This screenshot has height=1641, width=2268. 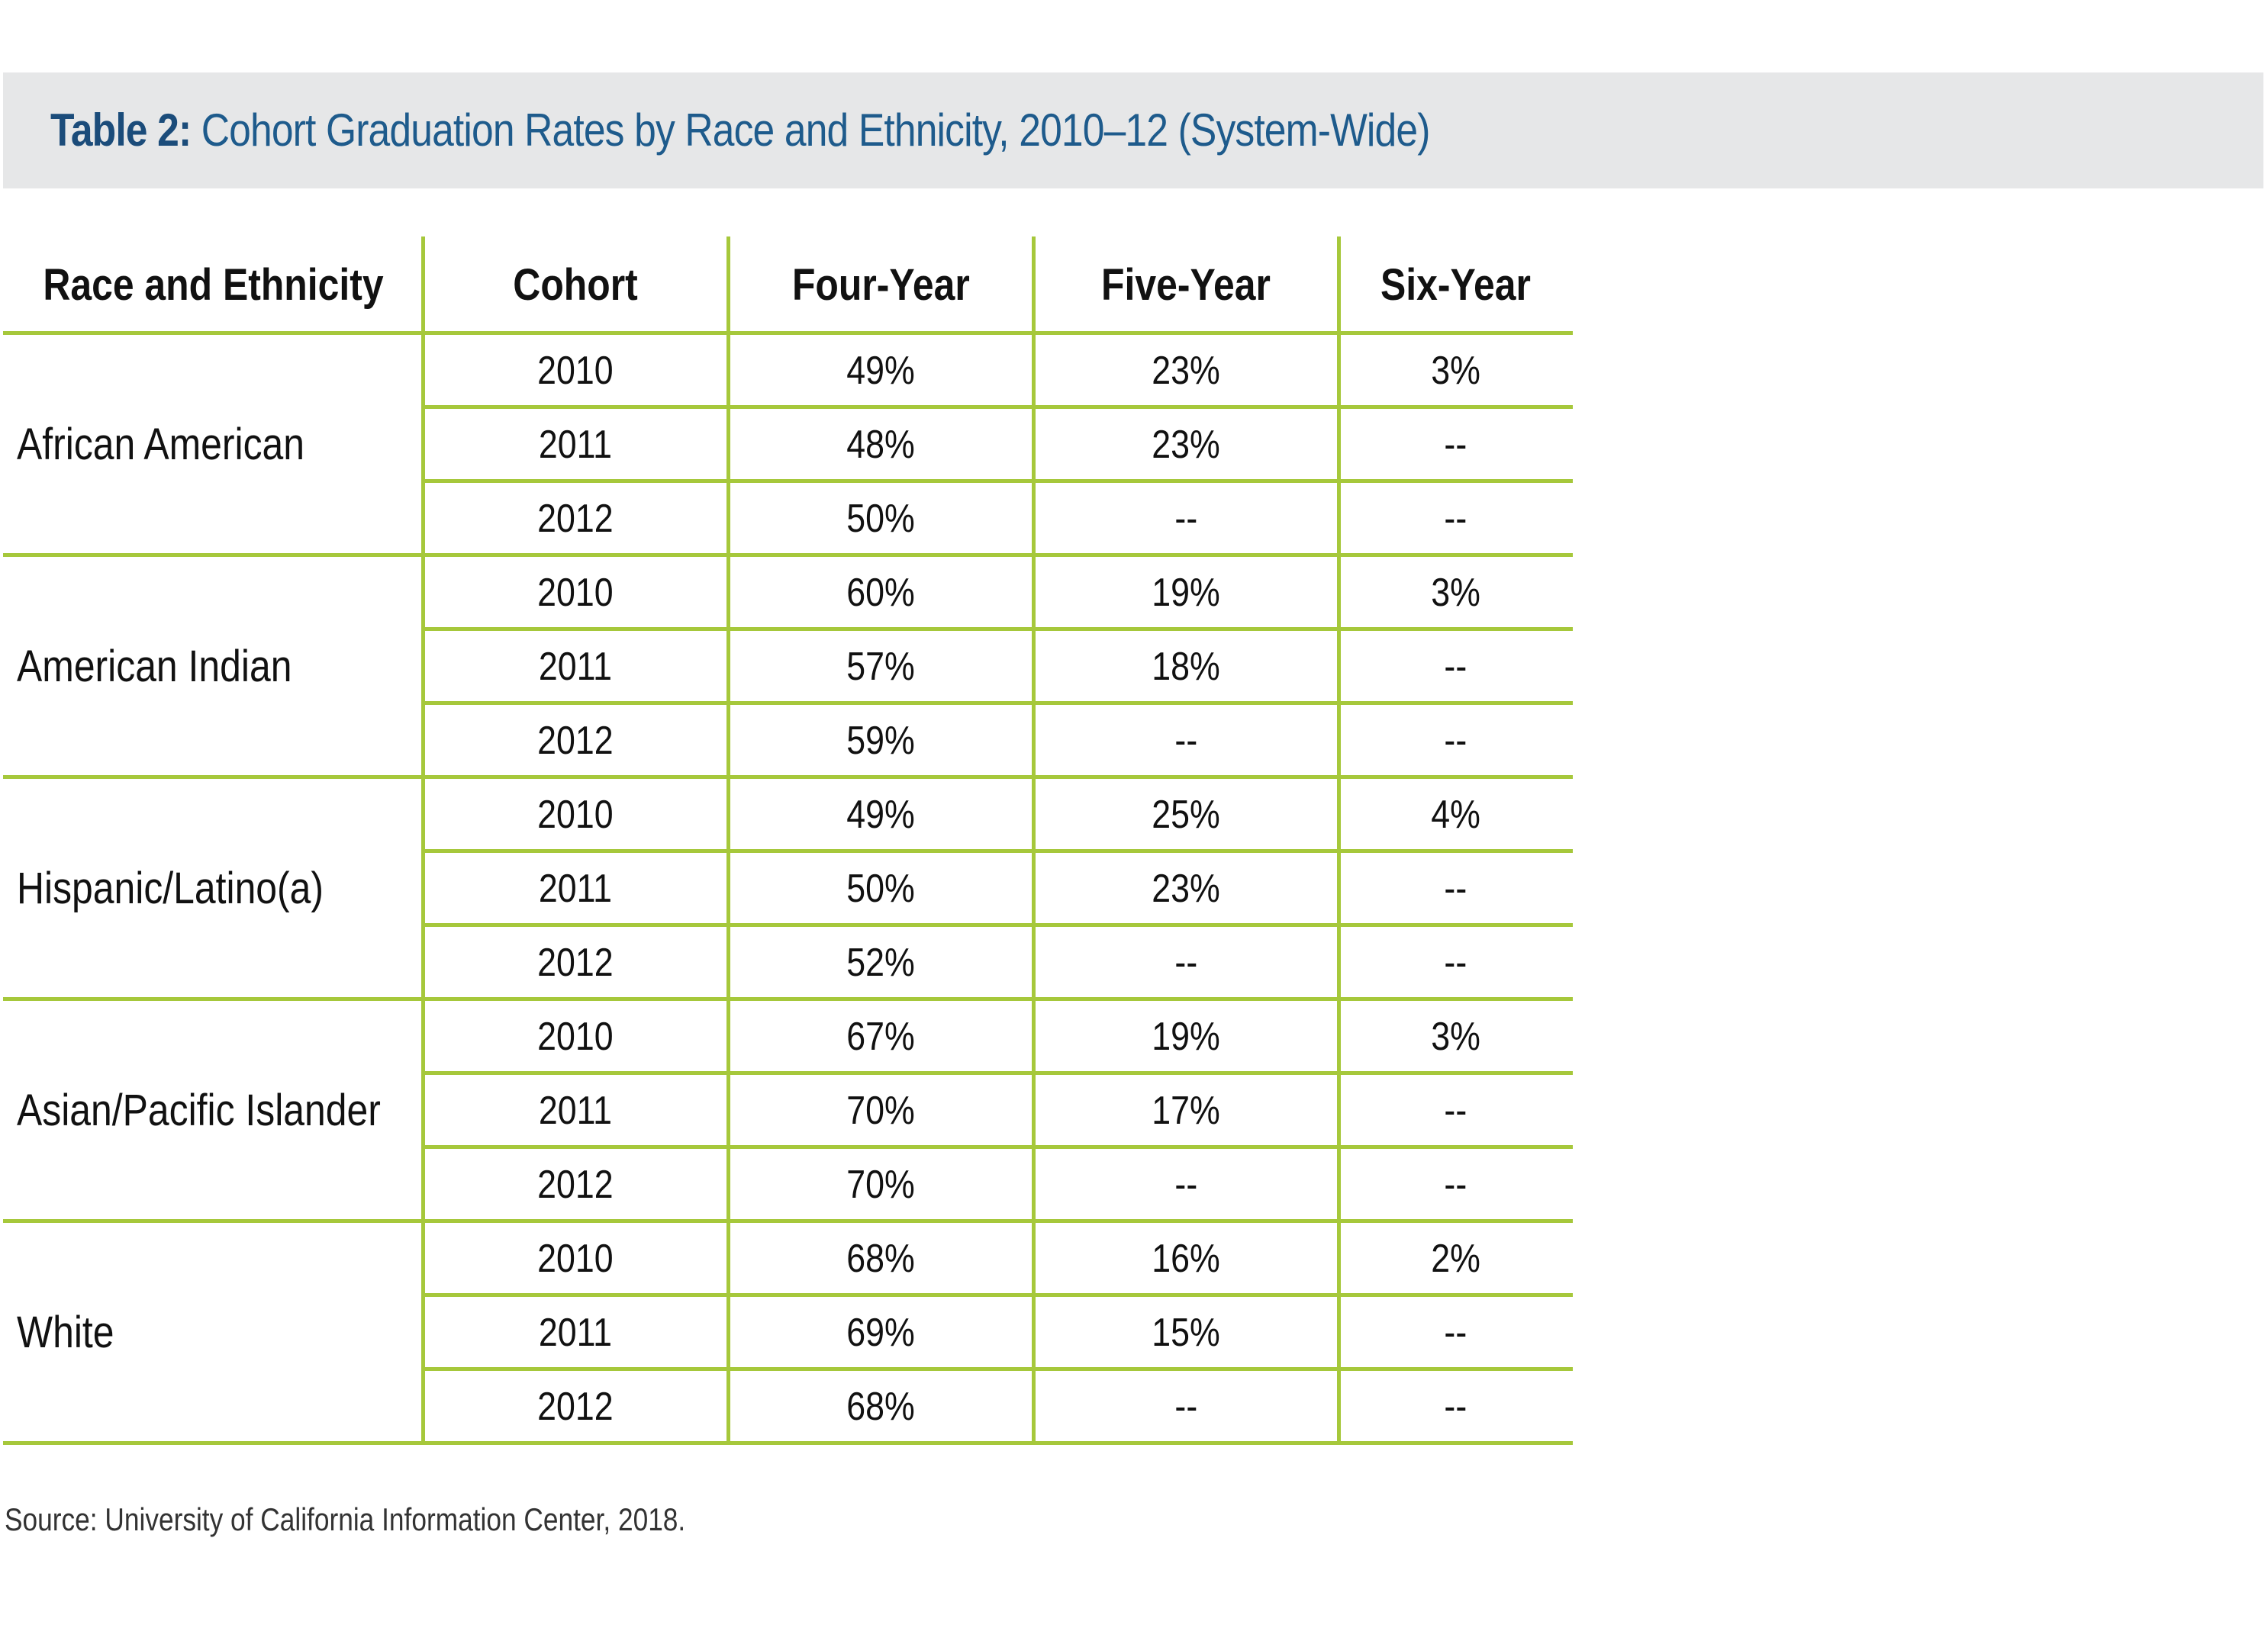 I want to click on cell-value: 60%, so click(x=880, y=592).